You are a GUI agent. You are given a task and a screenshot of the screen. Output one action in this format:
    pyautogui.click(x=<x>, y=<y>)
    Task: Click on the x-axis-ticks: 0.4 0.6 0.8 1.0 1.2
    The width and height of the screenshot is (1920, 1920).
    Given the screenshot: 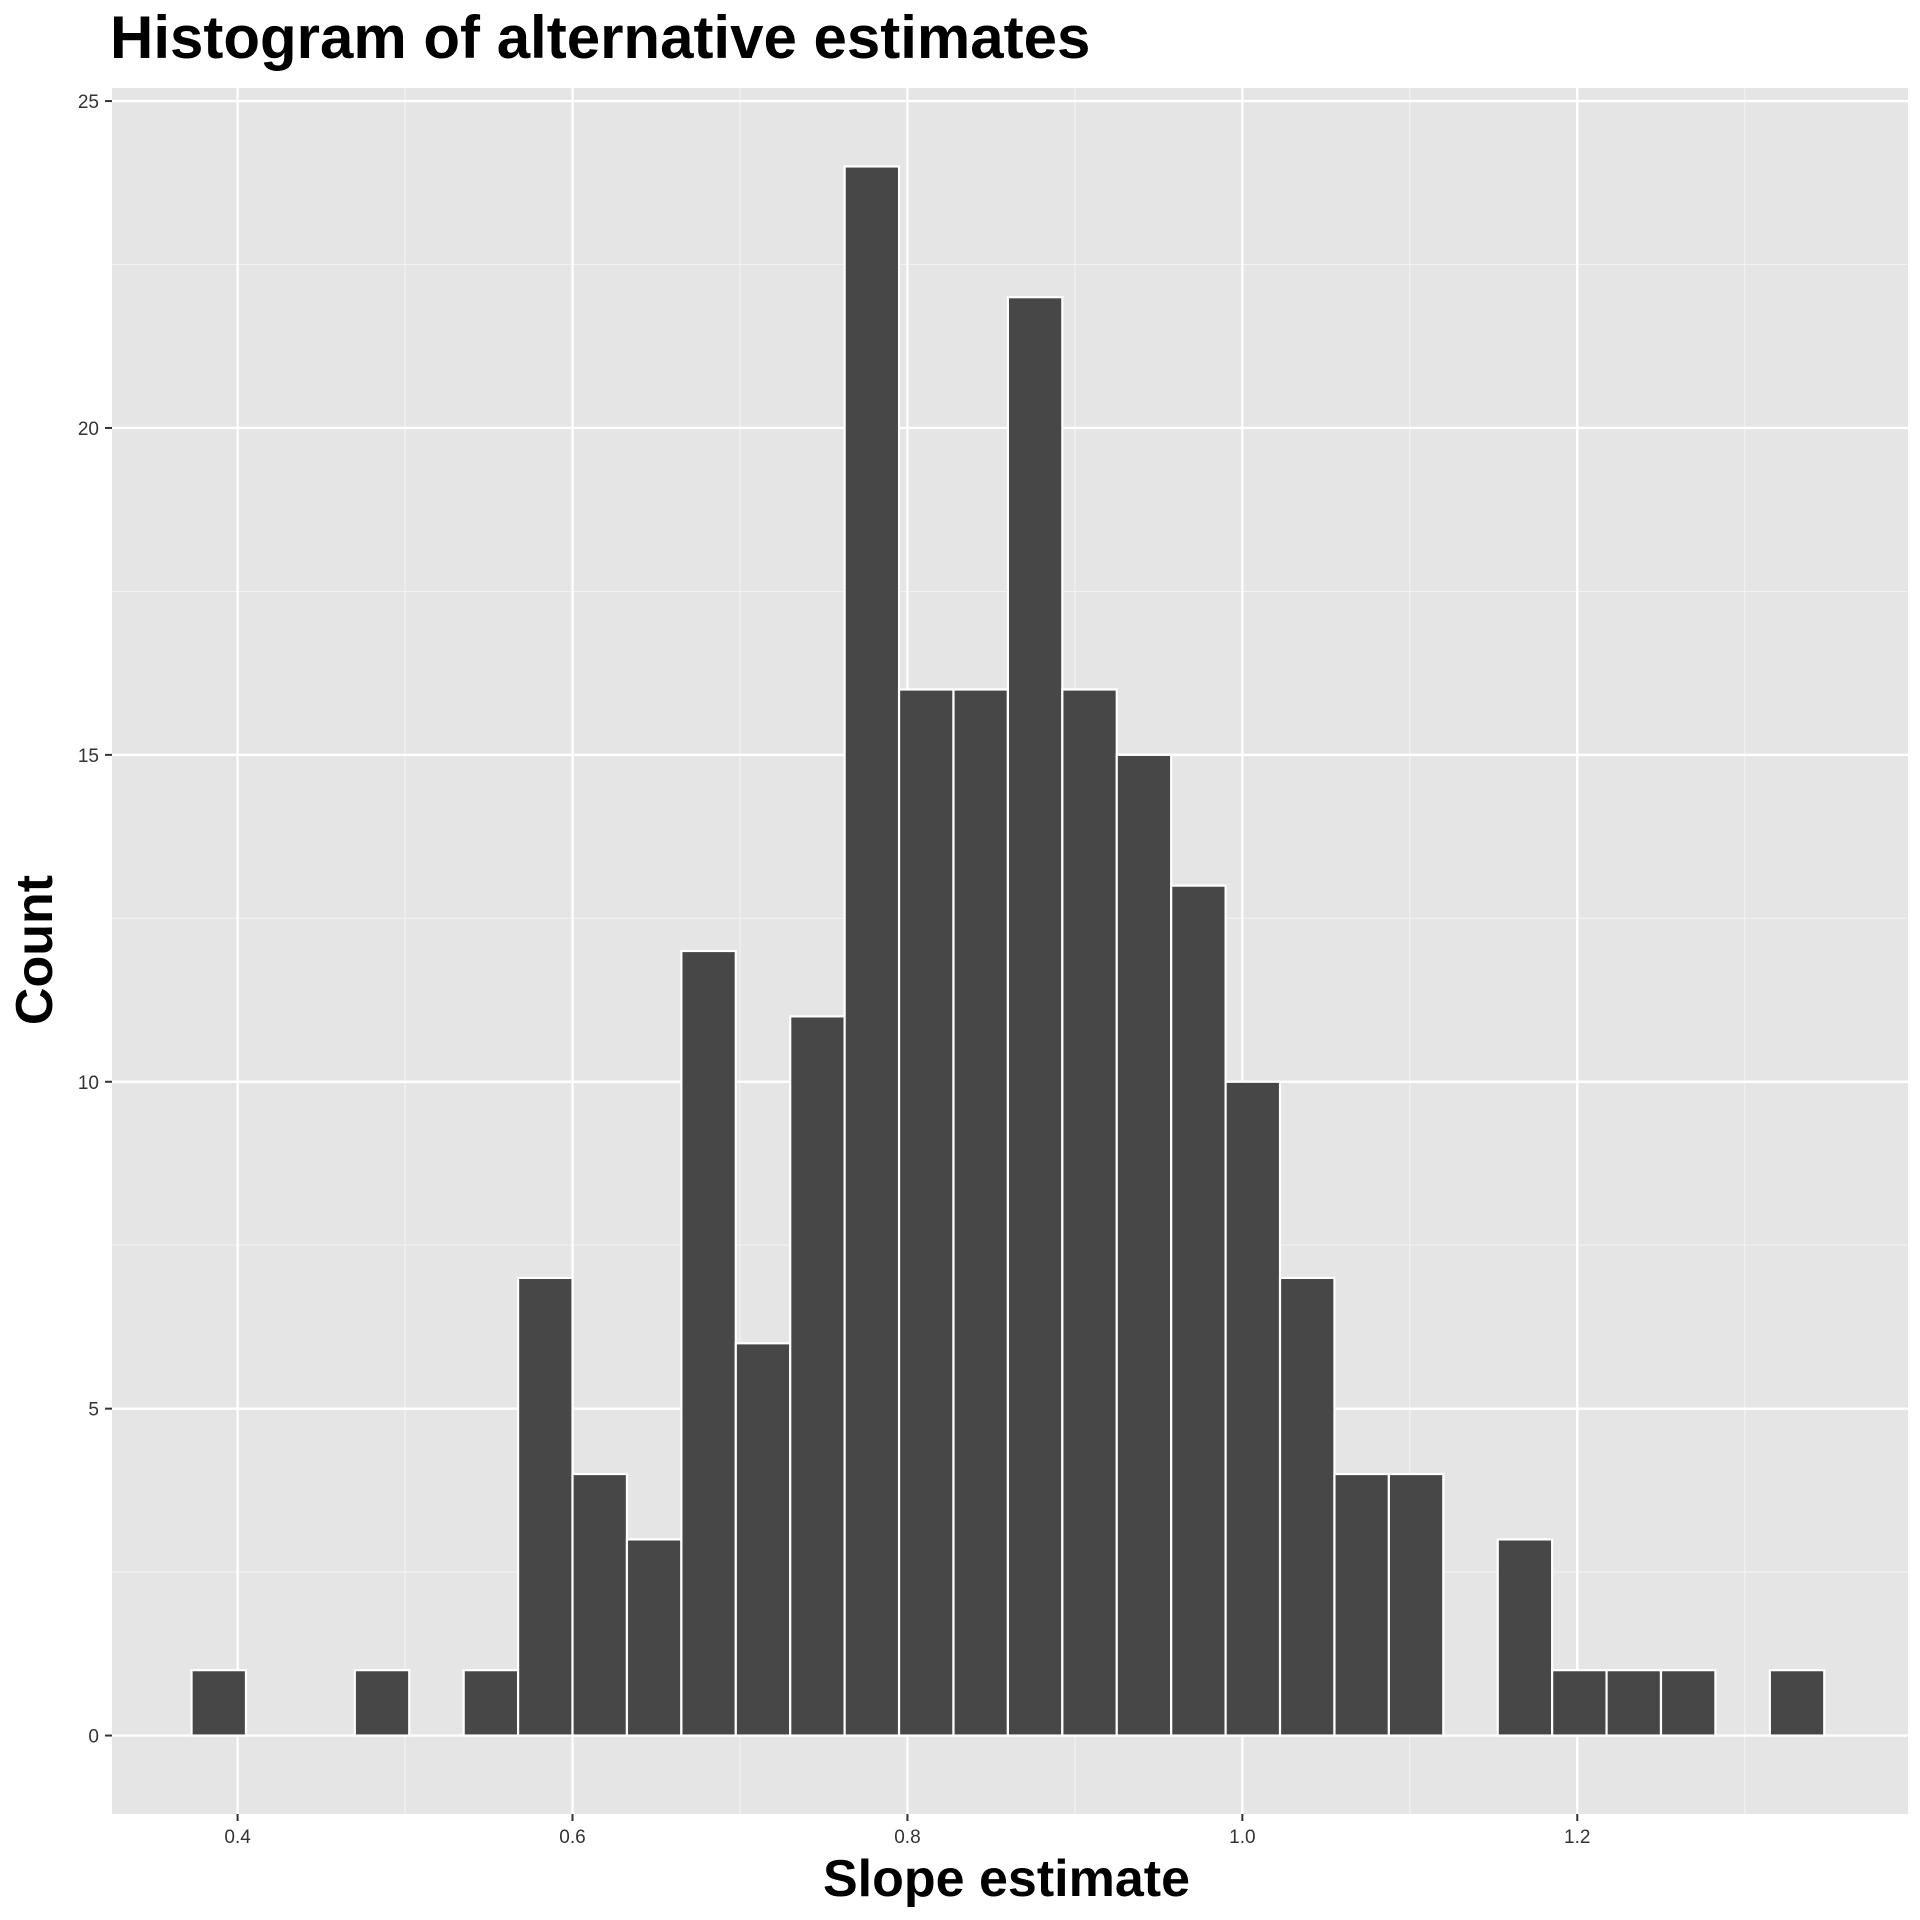 What is the action you would take?
    pyautogui.click(x=907, y=1831)
    